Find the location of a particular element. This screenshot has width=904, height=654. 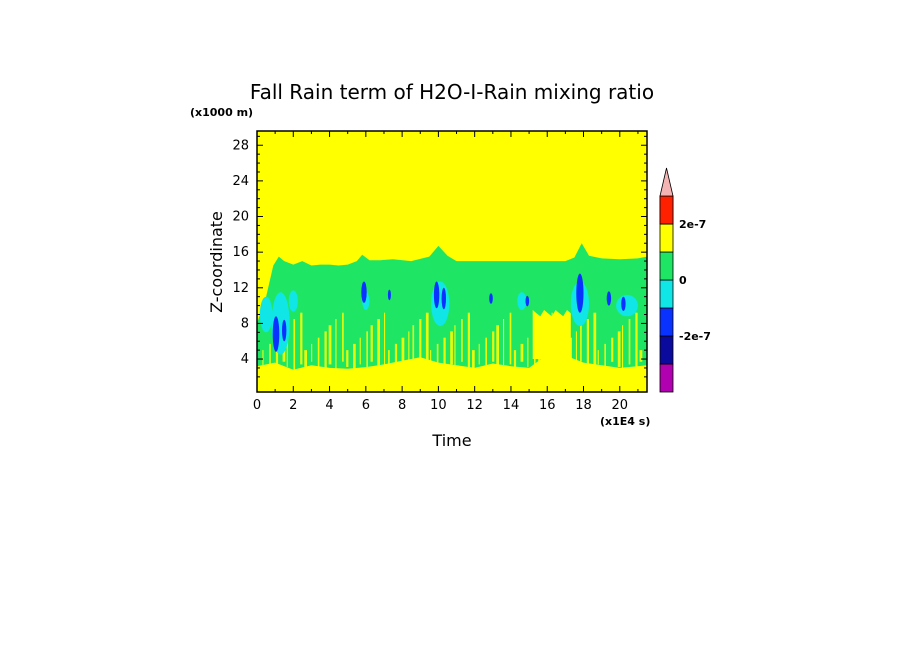

x-axis-label: Time is located at coordinates (451, 440).